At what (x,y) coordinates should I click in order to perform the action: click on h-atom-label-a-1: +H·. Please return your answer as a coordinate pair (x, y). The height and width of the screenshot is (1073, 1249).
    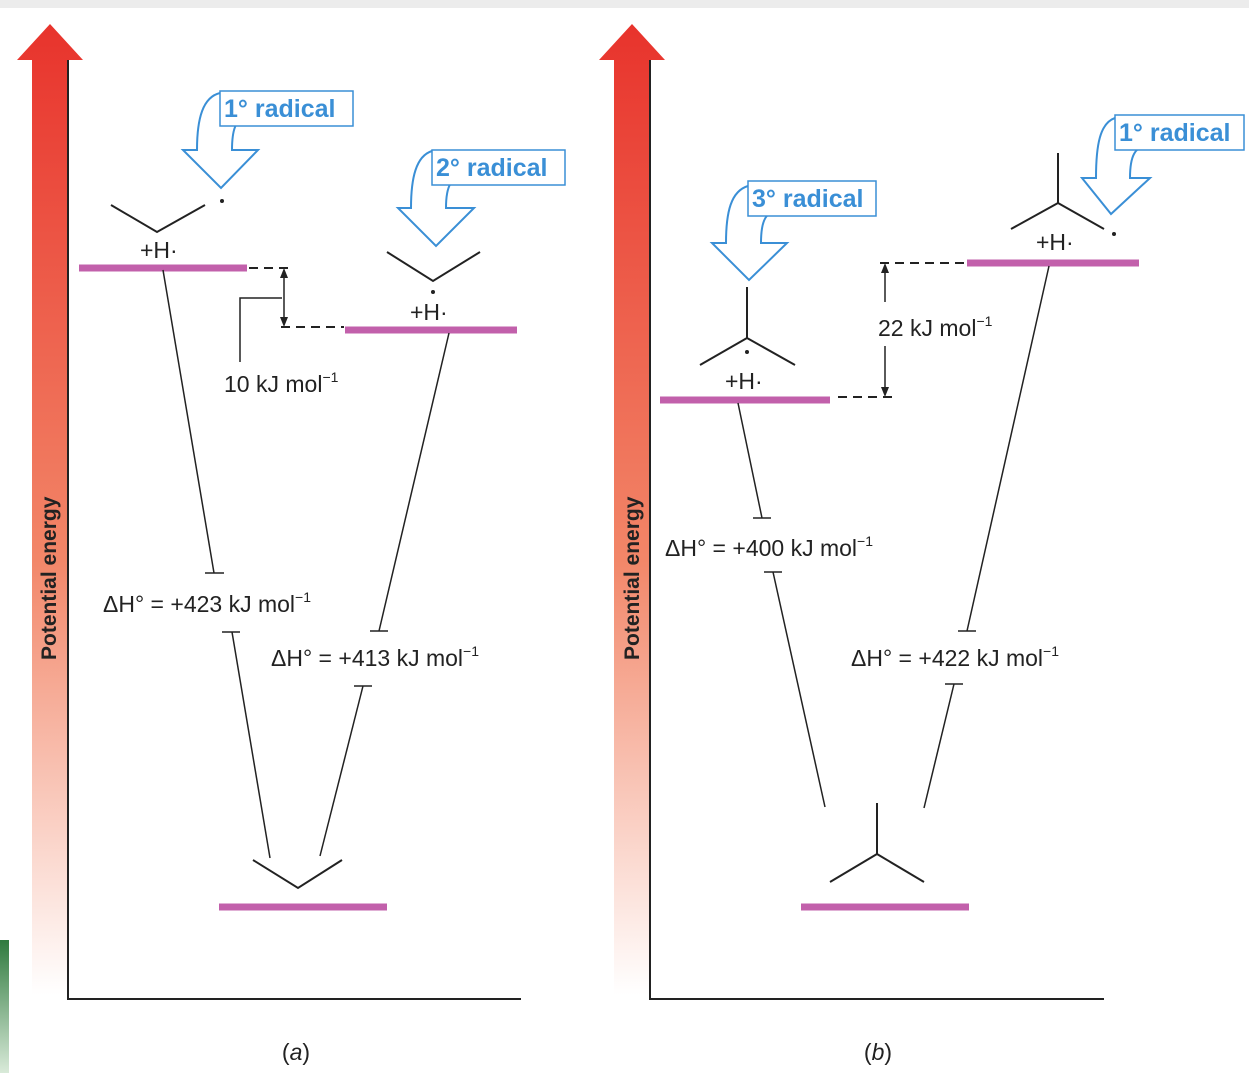
    Looking at the image, I should click on (159, 250).